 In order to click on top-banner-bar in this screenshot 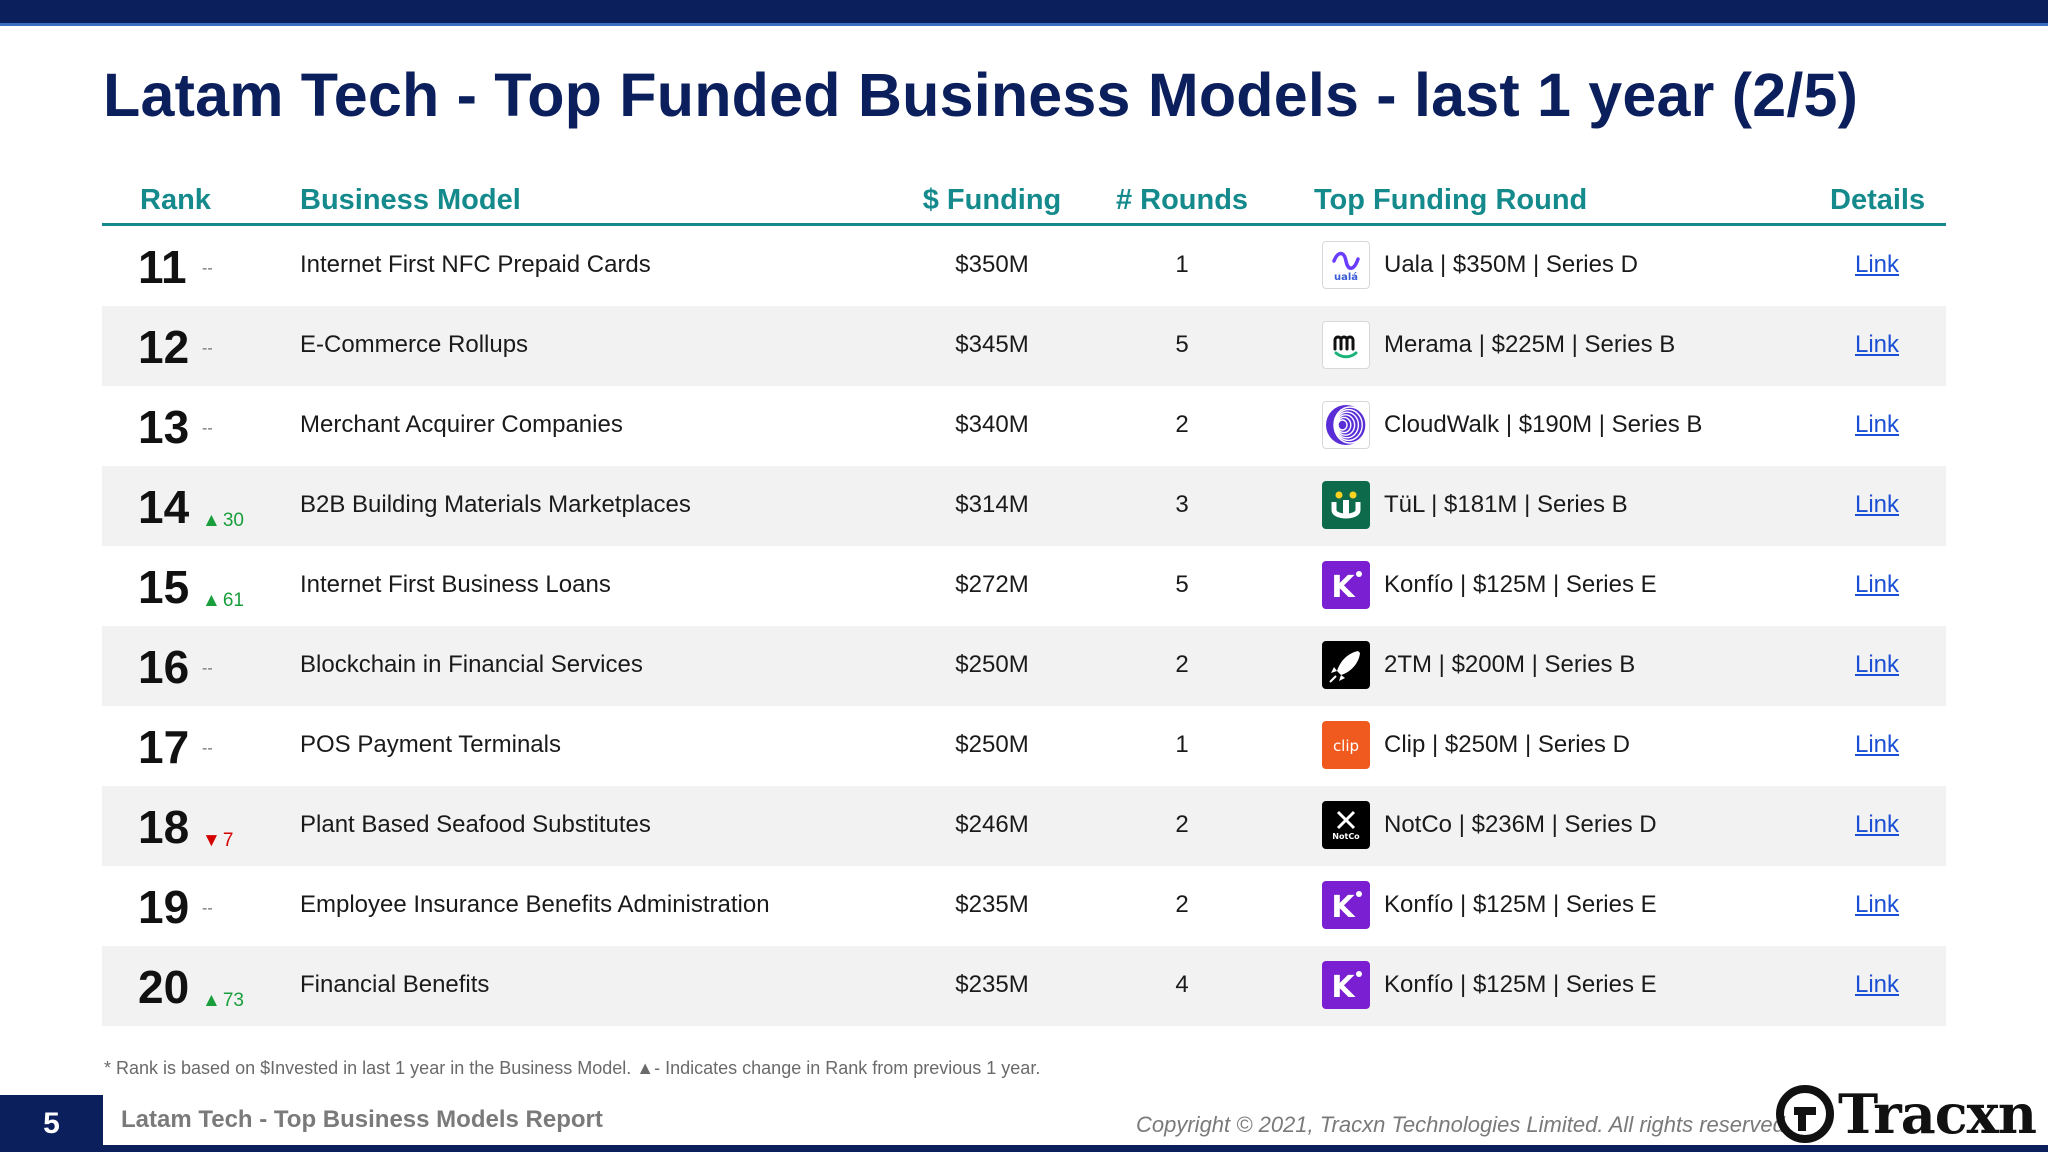, I will do `click(1024, 13)`.